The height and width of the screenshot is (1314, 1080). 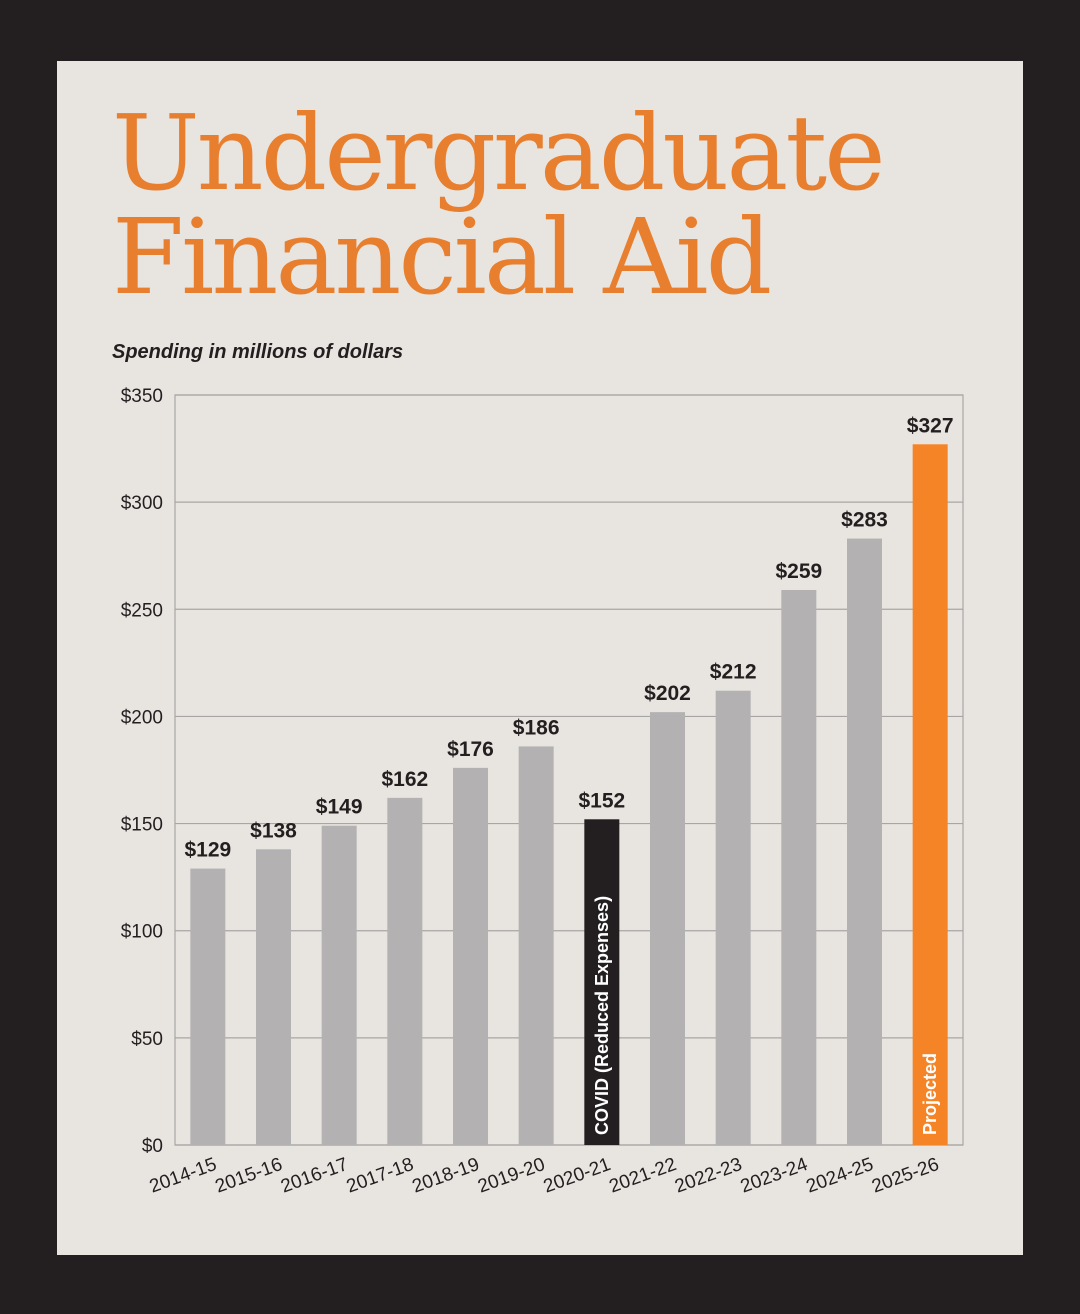 What do you see at coordinates (798, 571) in the screenshot?
I see `data-label: $259` at bounding box center [798, 571].